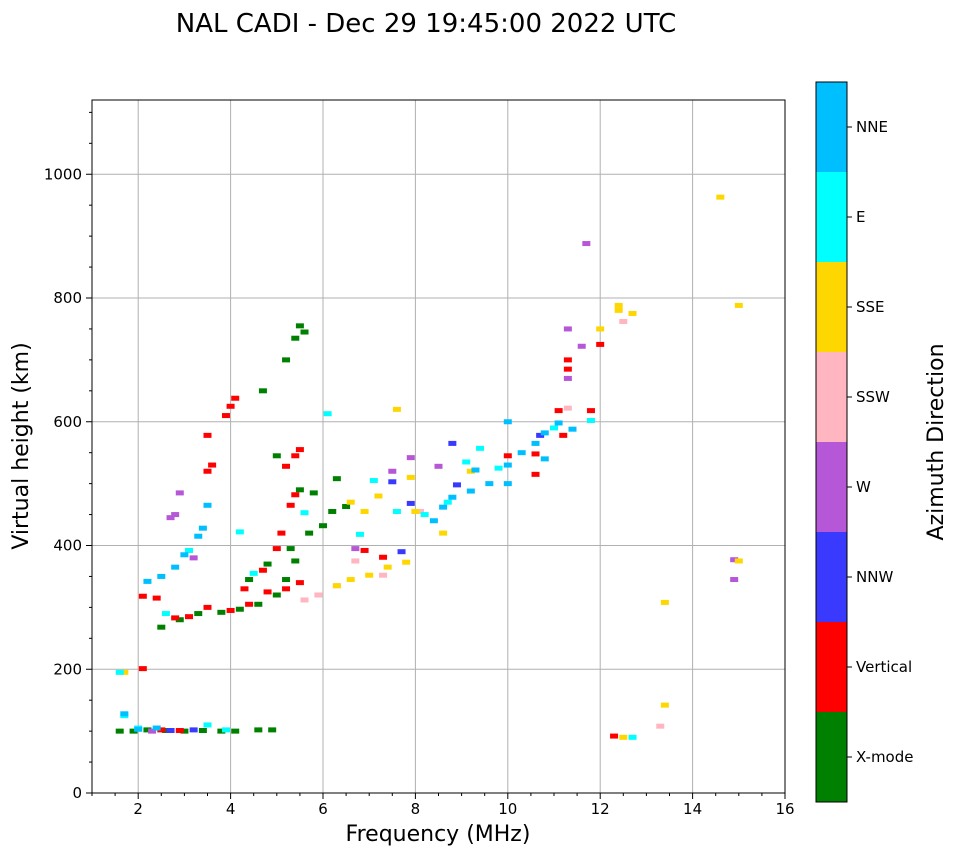 The height and width of the screenshot is (857, 958). I want to click on y-tick-label: 400, so click(67, 546).